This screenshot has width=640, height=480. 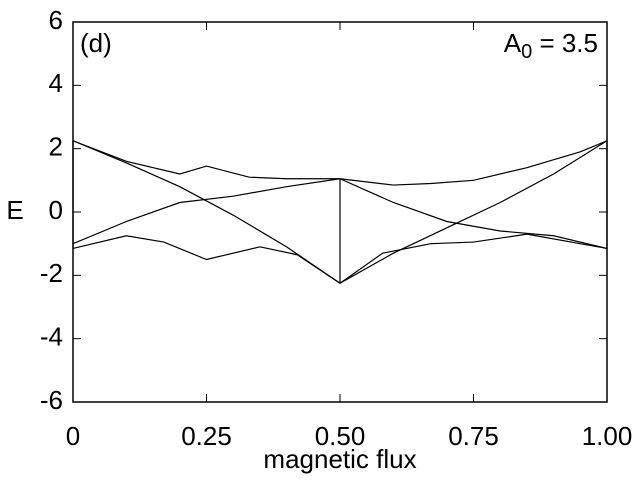 What do you see at coordinates (56, 210) in the screenshot?
I see `y-tick-label: 0` at bounding box center [56, 210].